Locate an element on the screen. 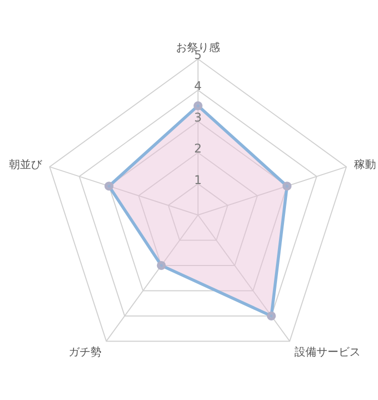 Image resolution: width=378 pixels, height=400 pixels. spoke-label: 設備サービス is located at coordinates (327, 351).